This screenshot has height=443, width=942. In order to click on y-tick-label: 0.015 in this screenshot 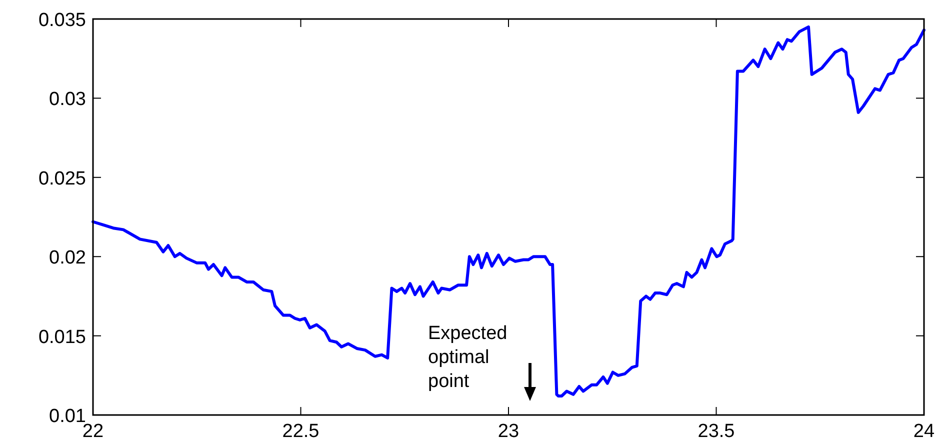, I will do `click(62, 337)`.